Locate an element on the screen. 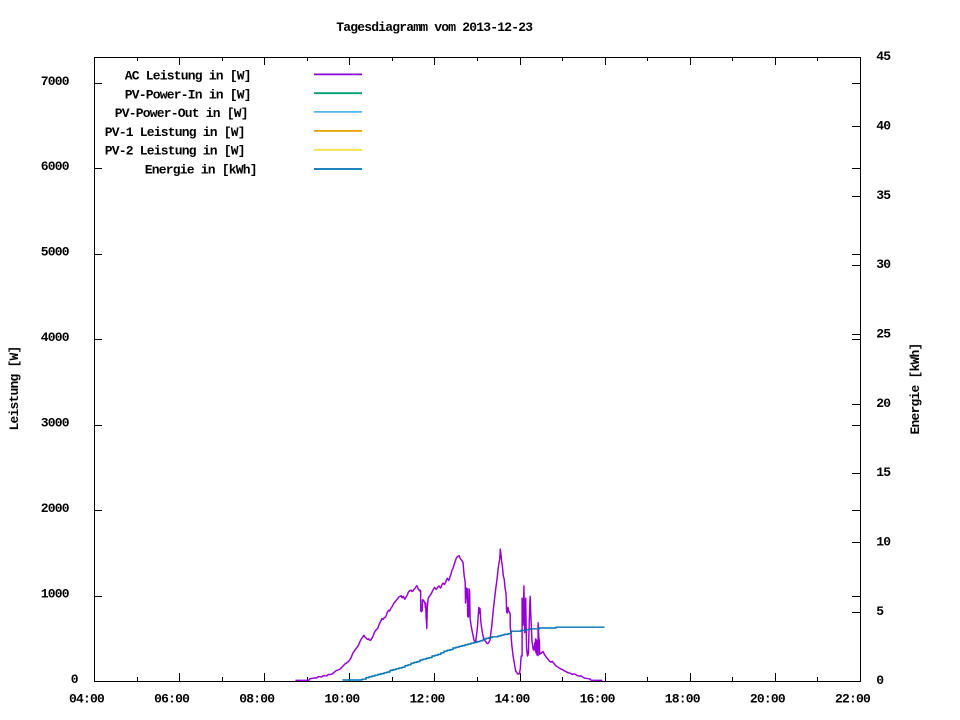 The height and width of the screenshot is (720, 960). svg-text: 12:00 is located at coordinates (427, 698).